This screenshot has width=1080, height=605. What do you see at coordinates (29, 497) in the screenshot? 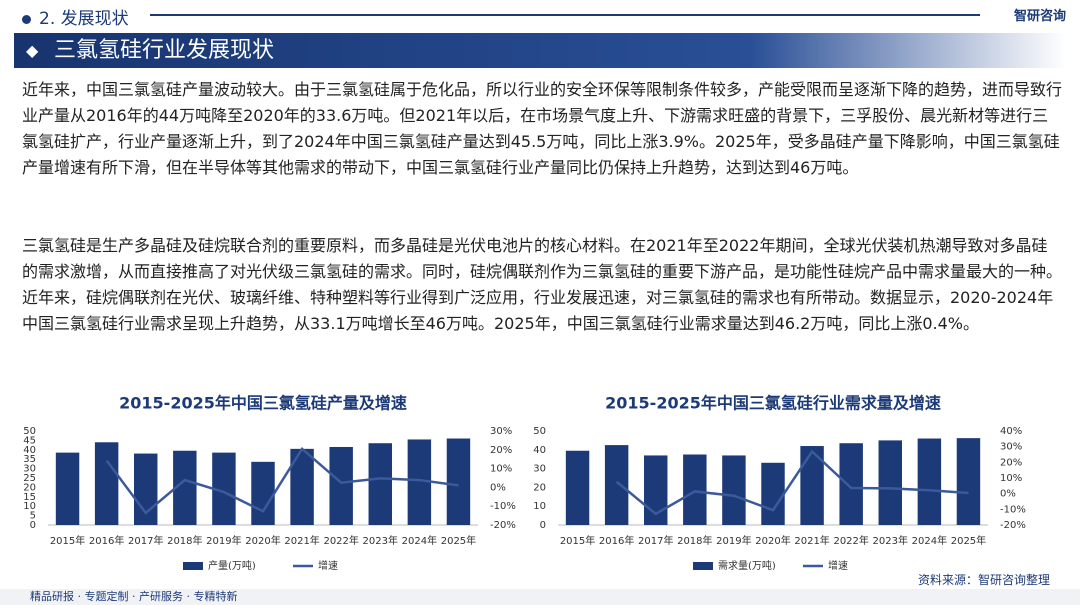
I see `y-tick-label: 15` at bounding box center [29, 497].